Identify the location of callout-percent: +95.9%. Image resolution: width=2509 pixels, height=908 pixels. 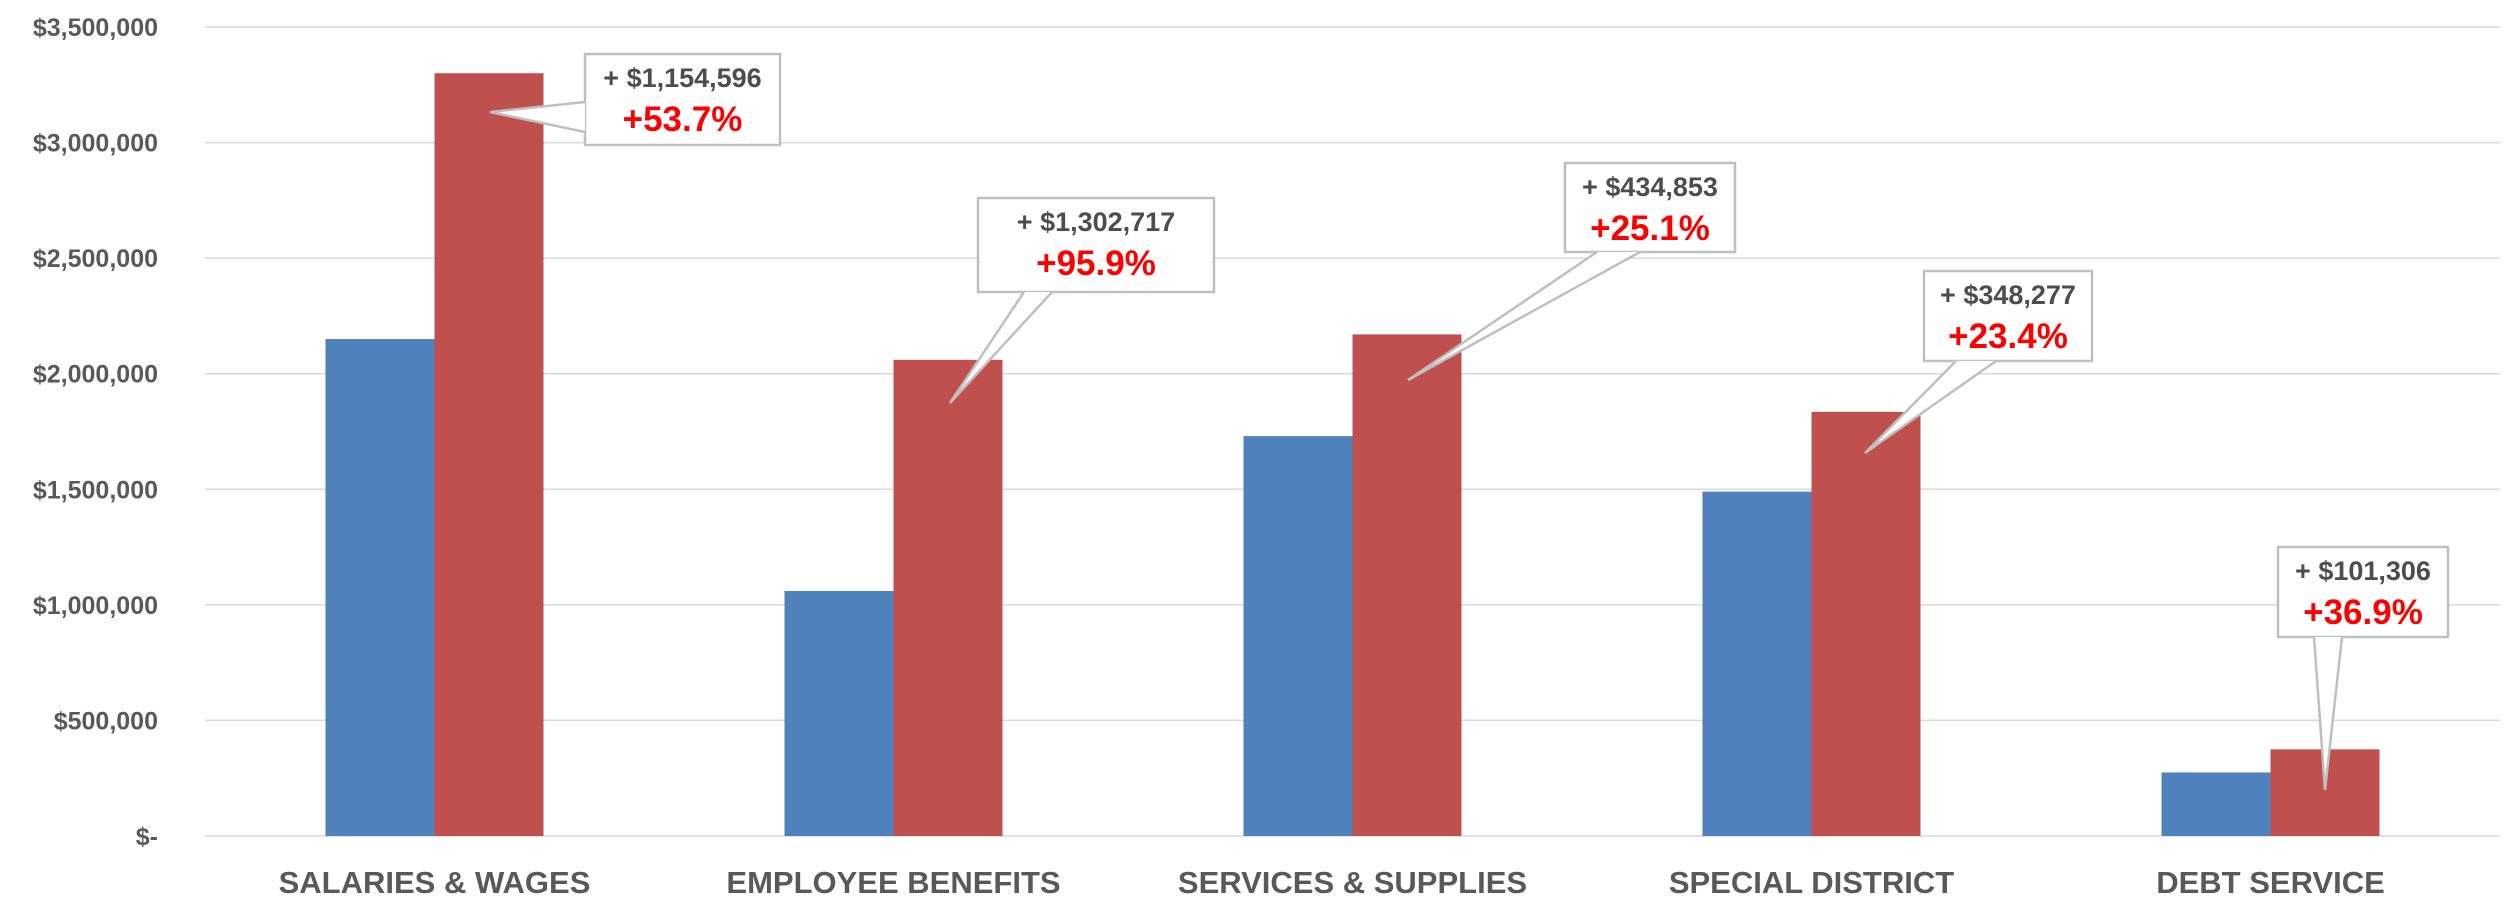
(1096, 263).